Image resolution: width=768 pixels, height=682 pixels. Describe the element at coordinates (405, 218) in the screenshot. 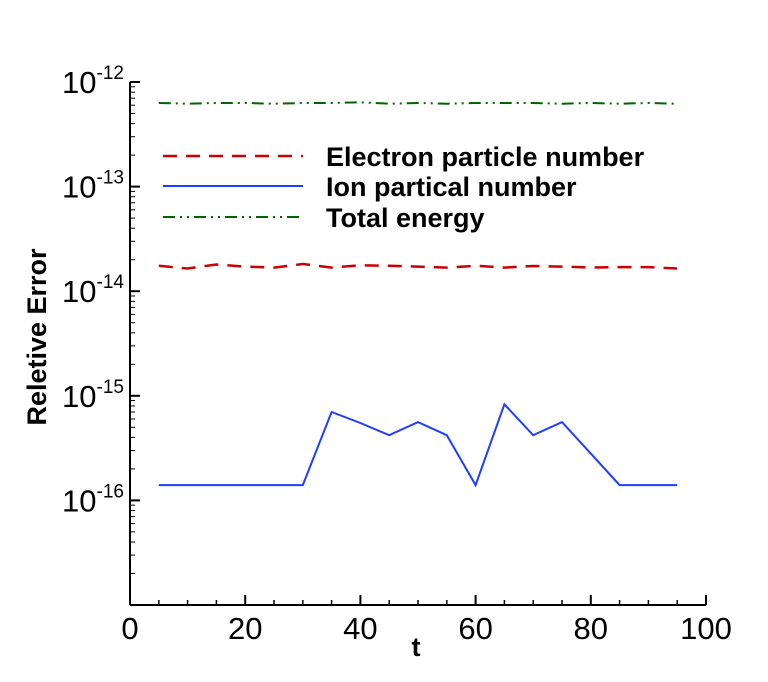

I see `legend-label-3: Total energy` at that location.